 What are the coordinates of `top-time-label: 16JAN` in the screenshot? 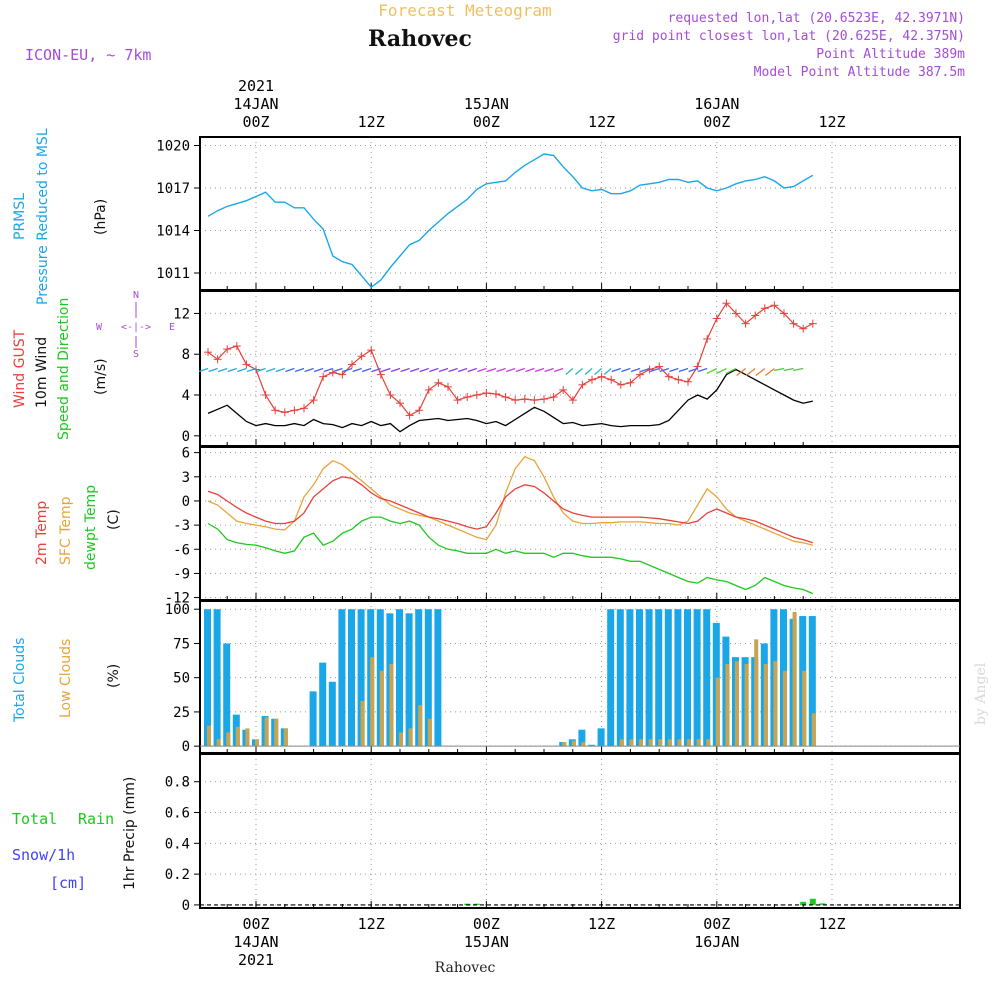 It's located at (716, 104).